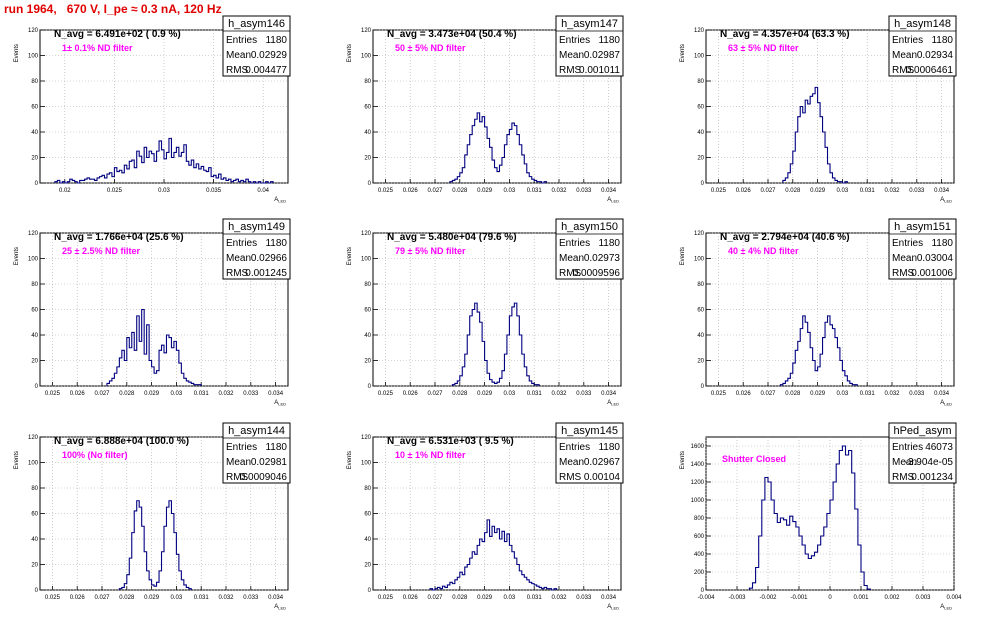  What do you see at coordinates (939, 447) in the screenshot?
I see `stats-value: 46073` at bounding box center [939, 447].